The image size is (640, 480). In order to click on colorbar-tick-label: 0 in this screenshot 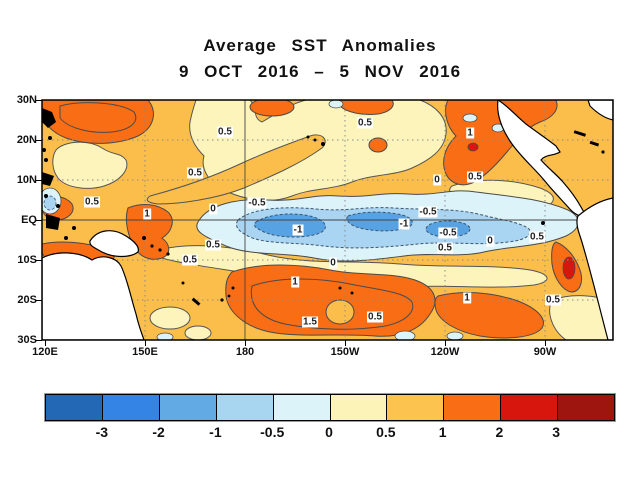, I will do `click(329, 432)`.